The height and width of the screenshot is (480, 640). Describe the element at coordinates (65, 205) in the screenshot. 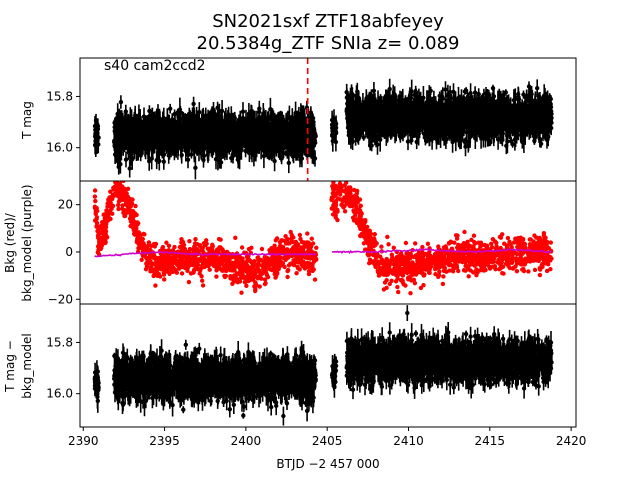

I see `ytick-label-middle-2: 20` at that location.